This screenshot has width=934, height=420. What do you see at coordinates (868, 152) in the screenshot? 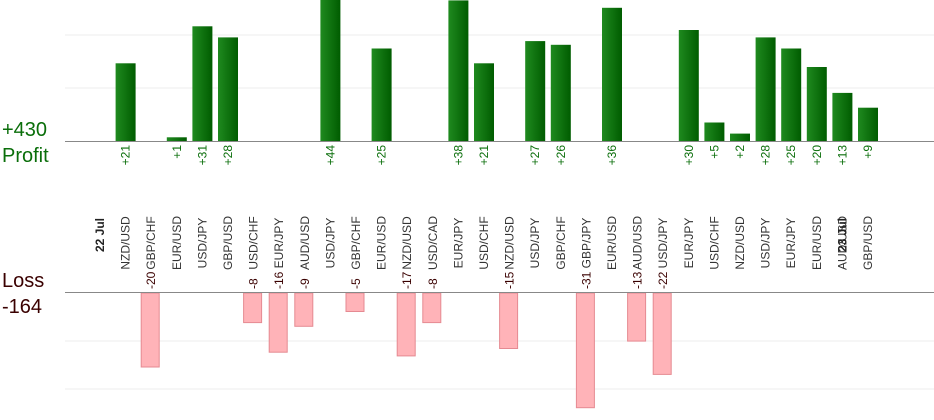
I see `profit-value-label: +9` at bounding box center [868, 152].